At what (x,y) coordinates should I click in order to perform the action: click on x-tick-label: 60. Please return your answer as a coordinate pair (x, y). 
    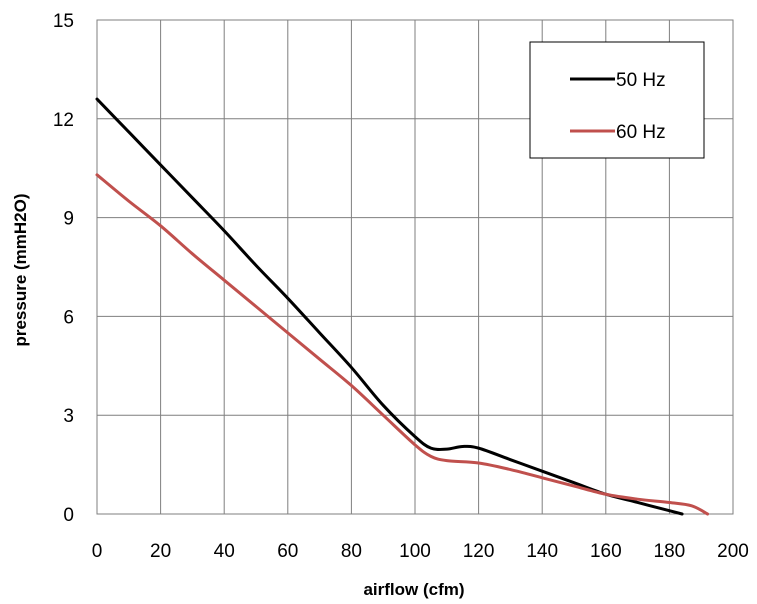
    Looking at the image, I should click on (287, 551).